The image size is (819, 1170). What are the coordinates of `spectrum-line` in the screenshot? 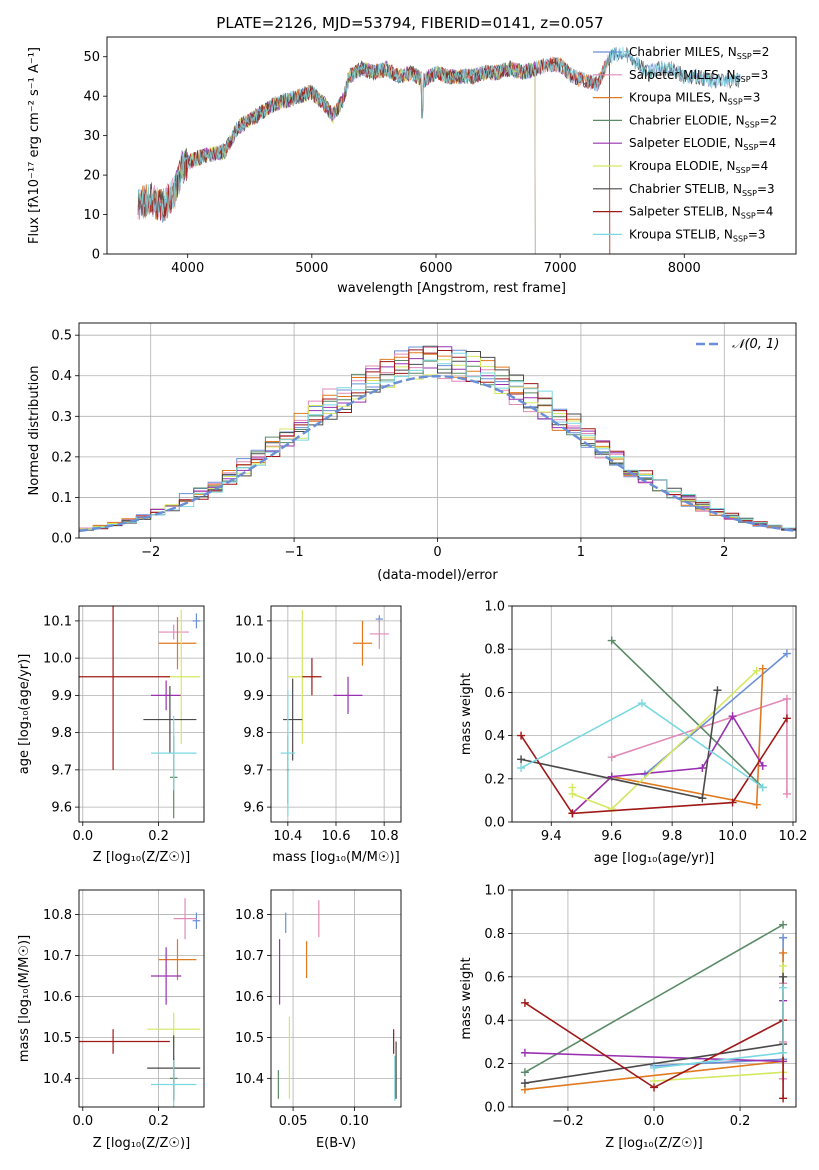 It's located at (355, 156).